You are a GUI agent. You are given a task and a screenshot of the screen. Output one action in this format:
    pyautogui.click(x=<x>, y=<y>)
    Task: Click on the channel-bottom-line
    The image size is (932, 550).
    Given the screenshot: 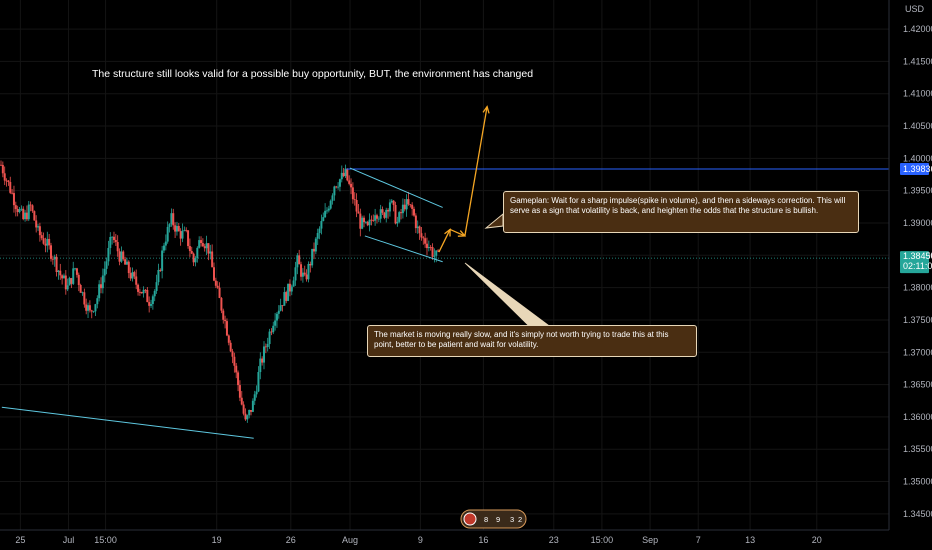 What is the action you would take?
    pyautogui.click(x=403, y=249)
    